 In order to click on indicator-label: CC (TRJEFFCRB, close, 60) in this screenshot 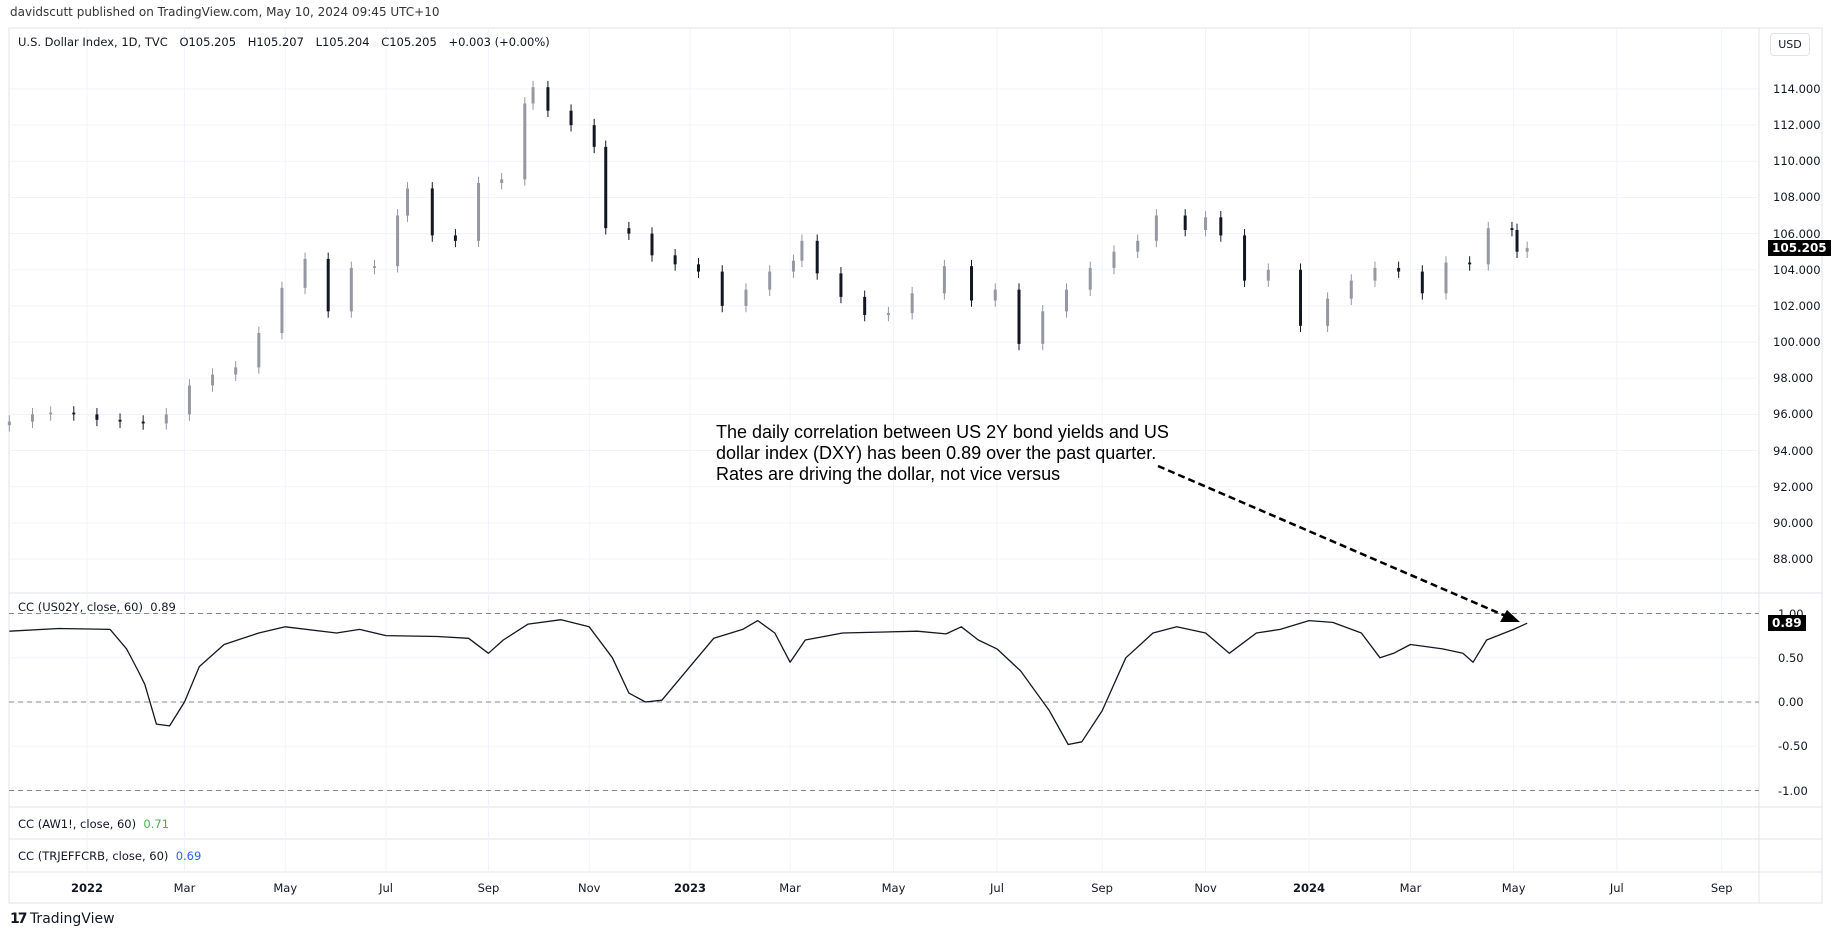, I will do `click(93, 856)`.